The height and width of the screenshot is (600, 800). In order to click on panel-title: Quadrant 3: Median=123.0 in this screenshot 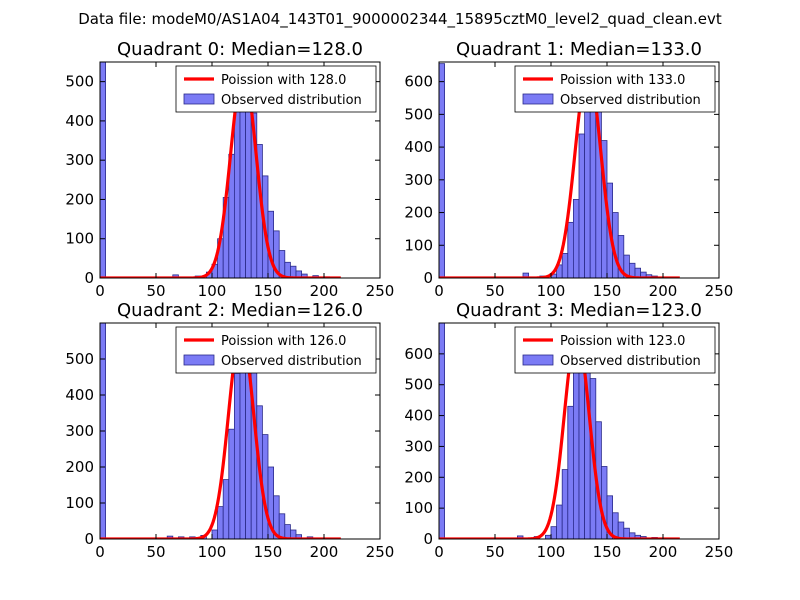, I will do `click(579, 310)`.